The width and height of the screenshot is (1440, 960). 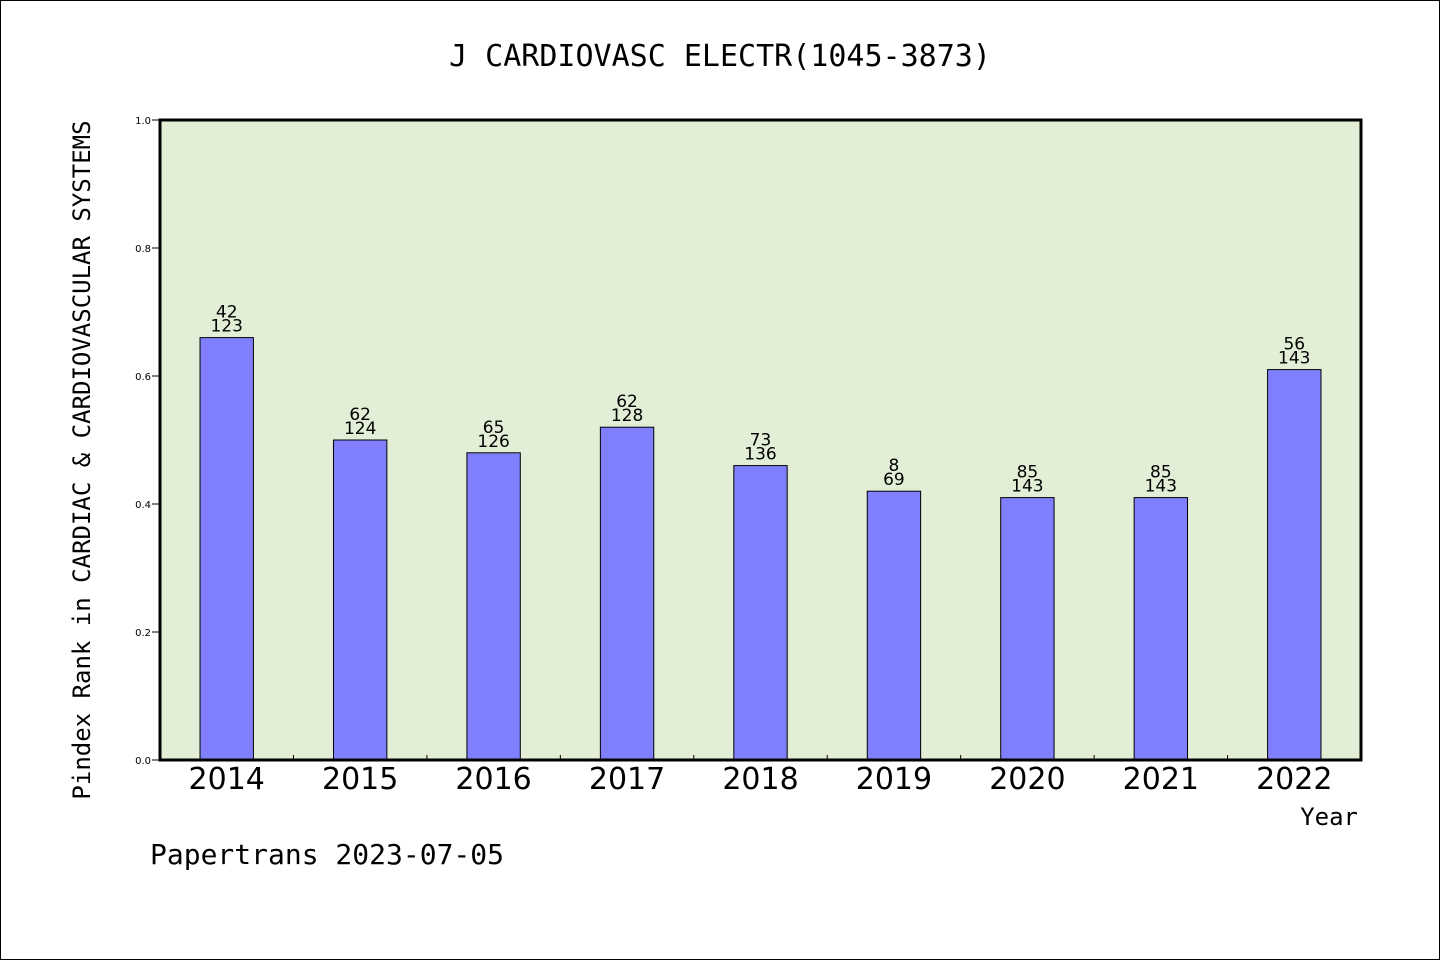 I want to click on x-tick-label: 2017, so click(x=627, y=779).